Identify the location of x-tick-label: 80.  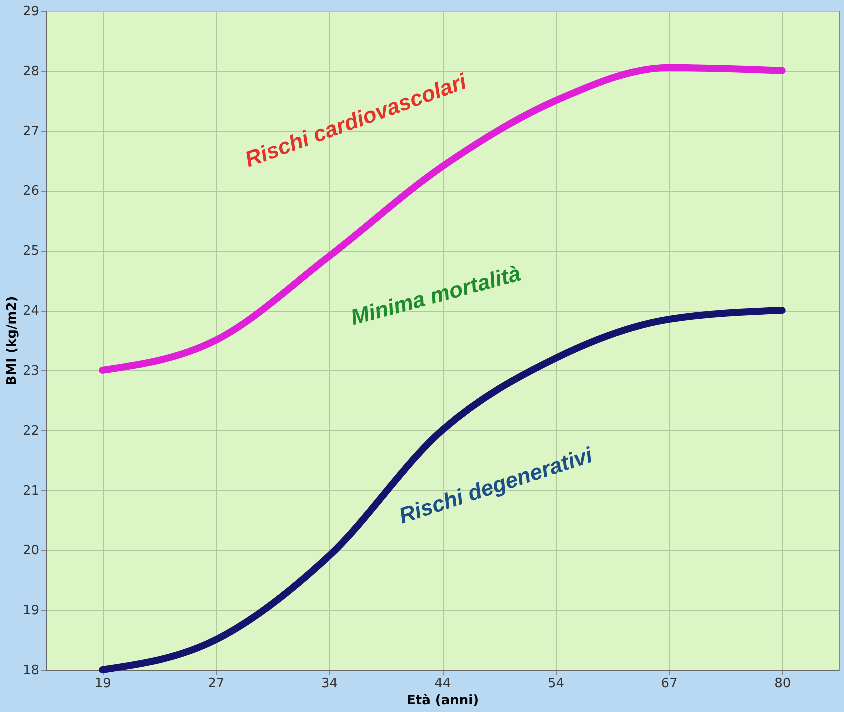
(783, 684).